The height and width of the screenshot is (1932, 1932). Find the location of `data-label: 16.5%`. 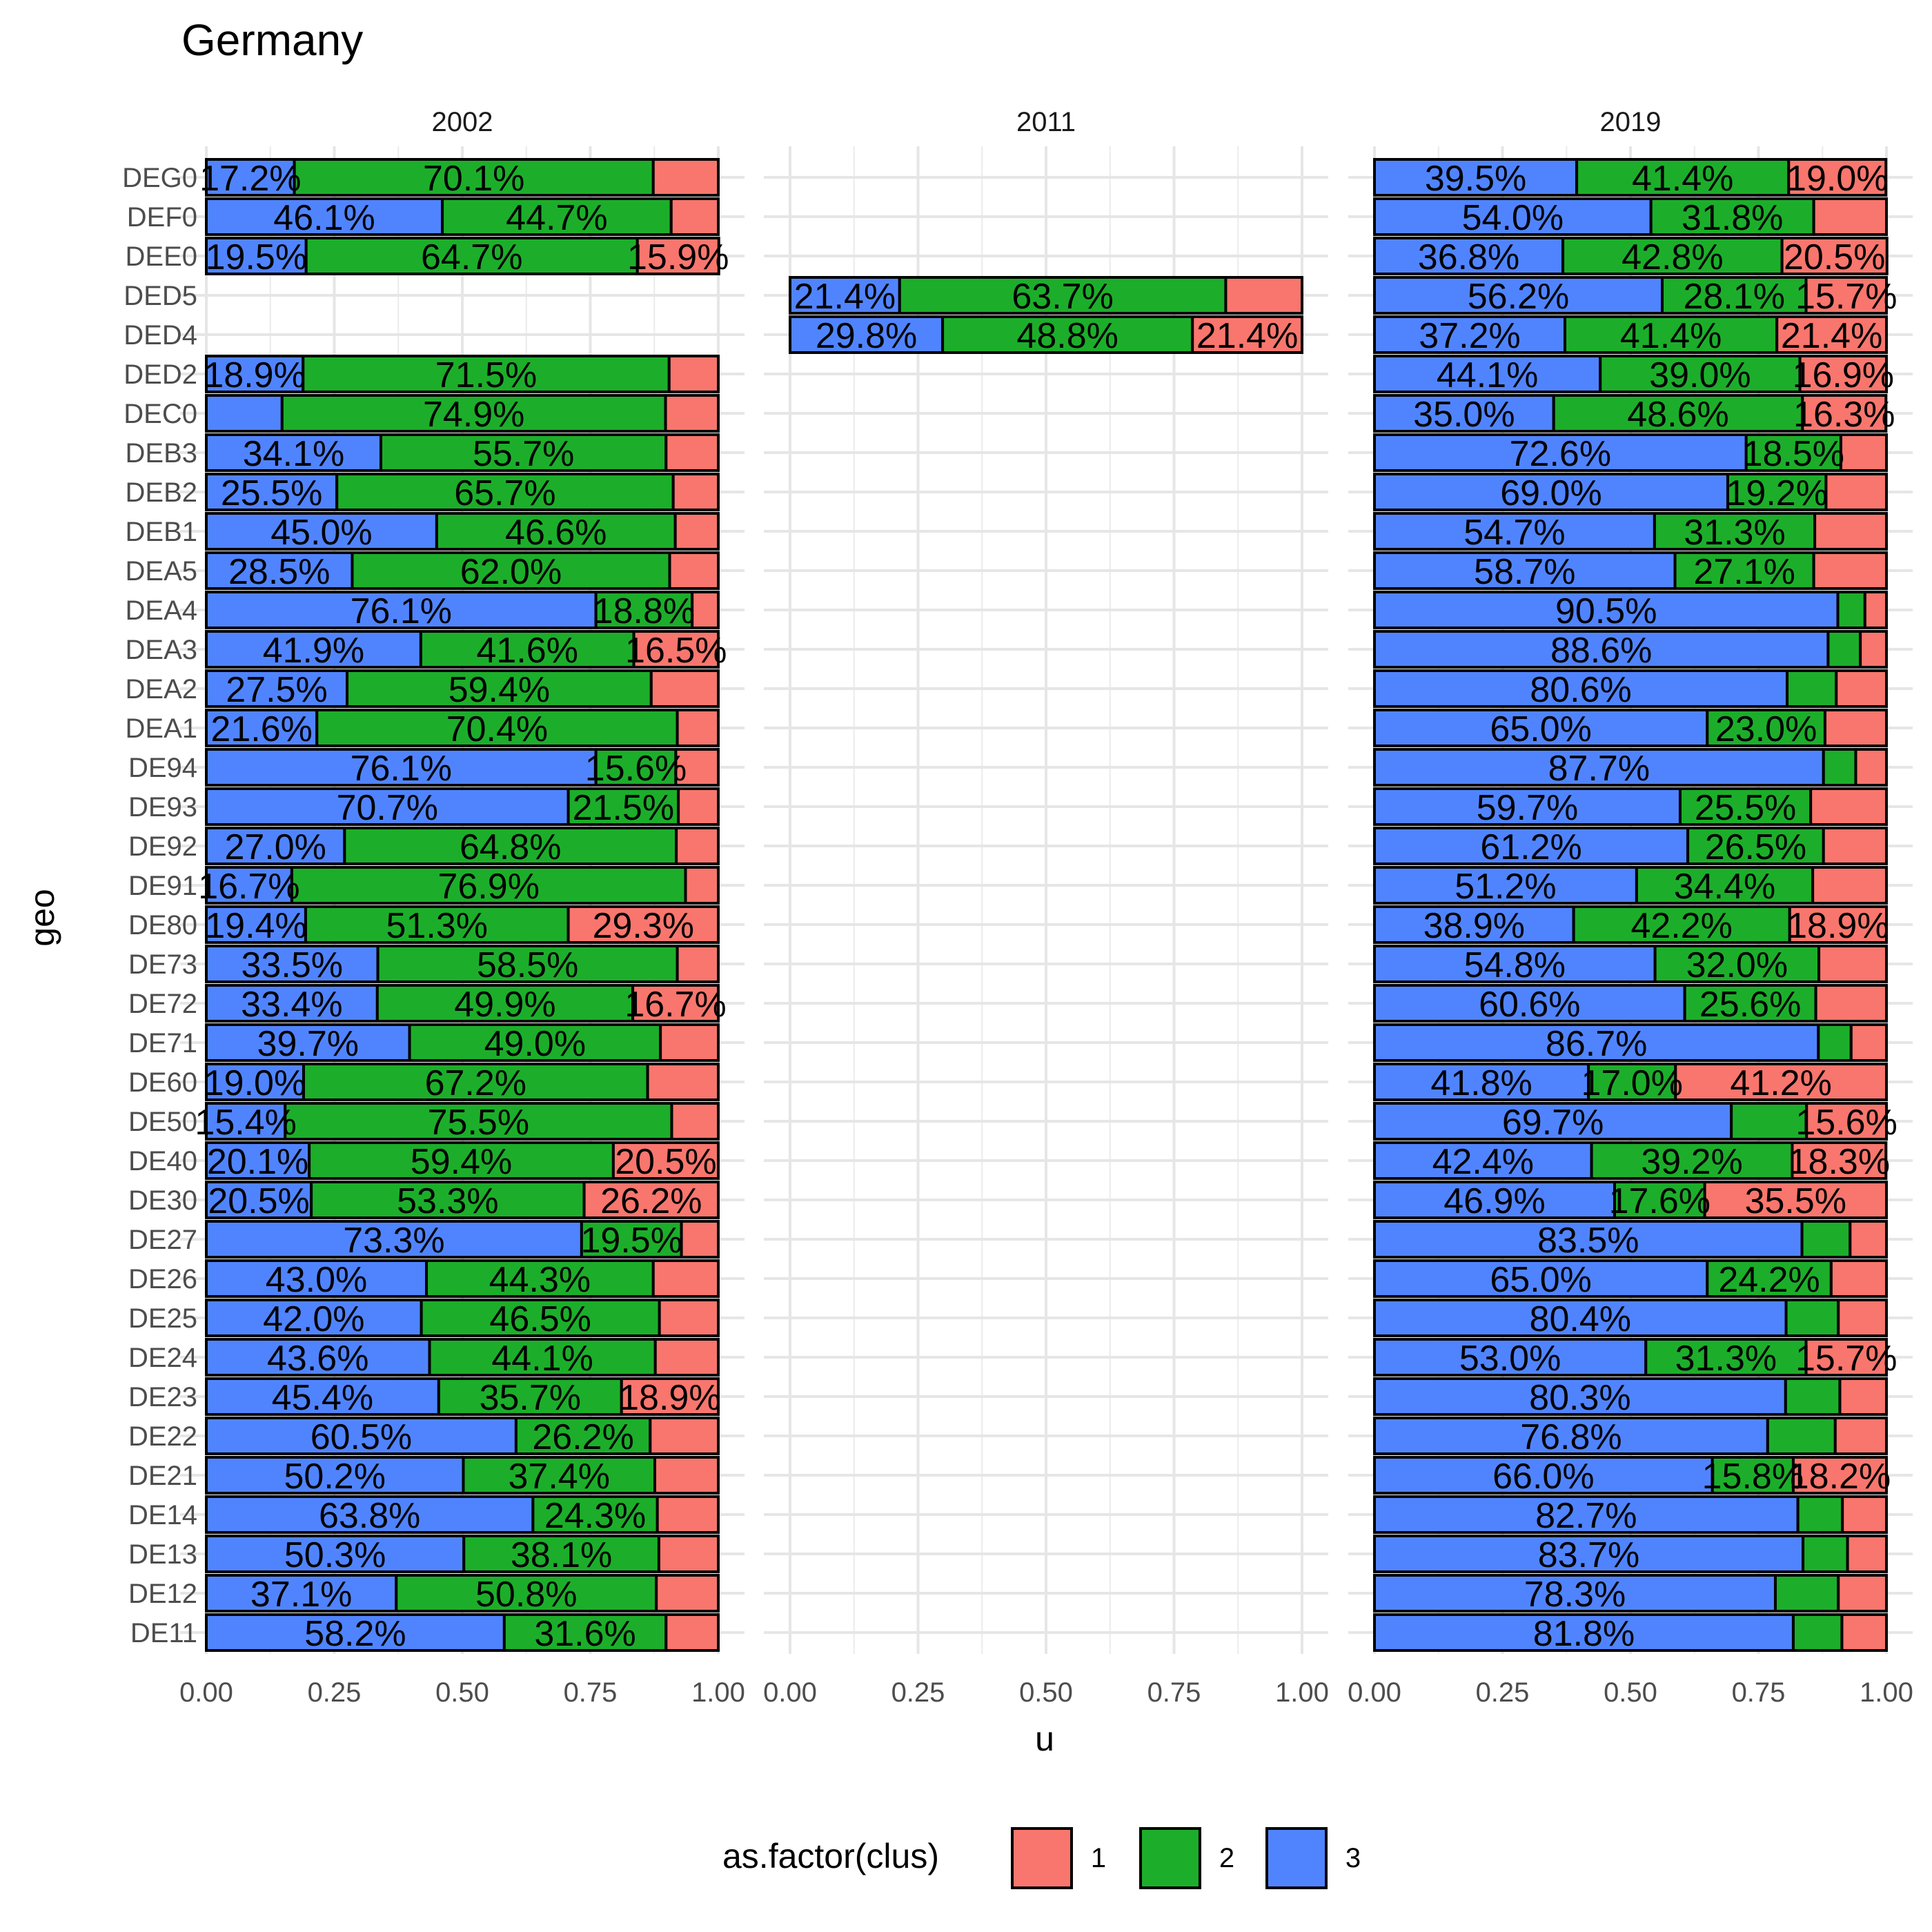

data-label: 16.5% is located at coordinates (676, 651).